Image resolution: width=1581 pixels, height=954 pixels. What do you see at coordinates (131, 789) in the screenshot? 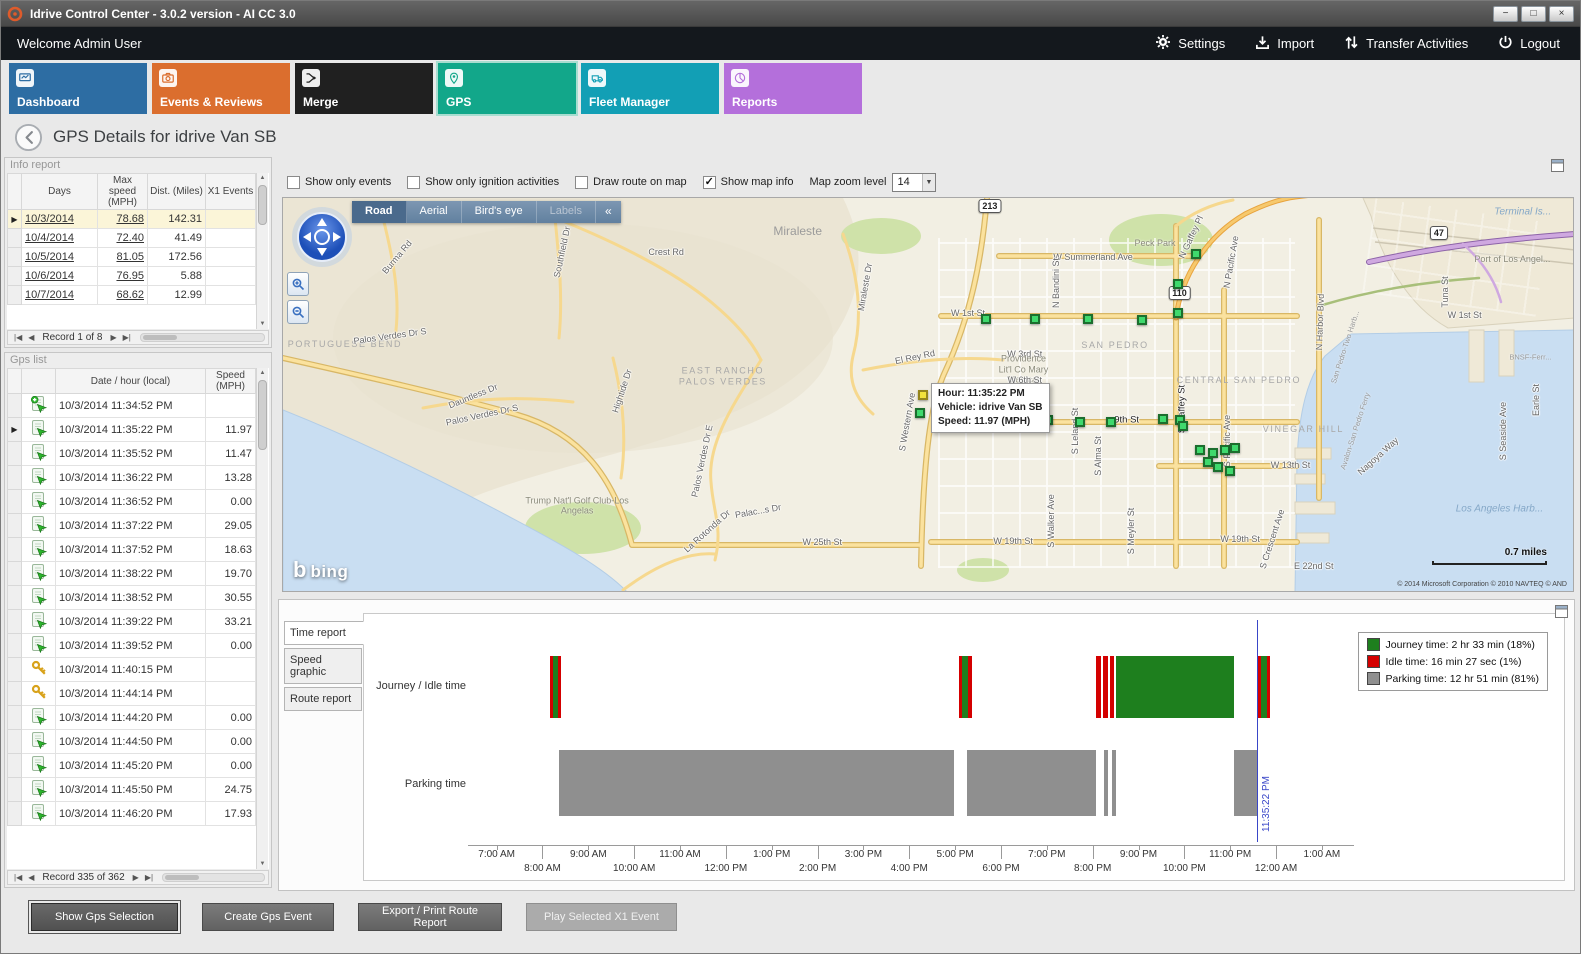
I see `gps-list-row: 10/3/2014 11:45:50 PM 24.75` at bounding box center [131, 789].